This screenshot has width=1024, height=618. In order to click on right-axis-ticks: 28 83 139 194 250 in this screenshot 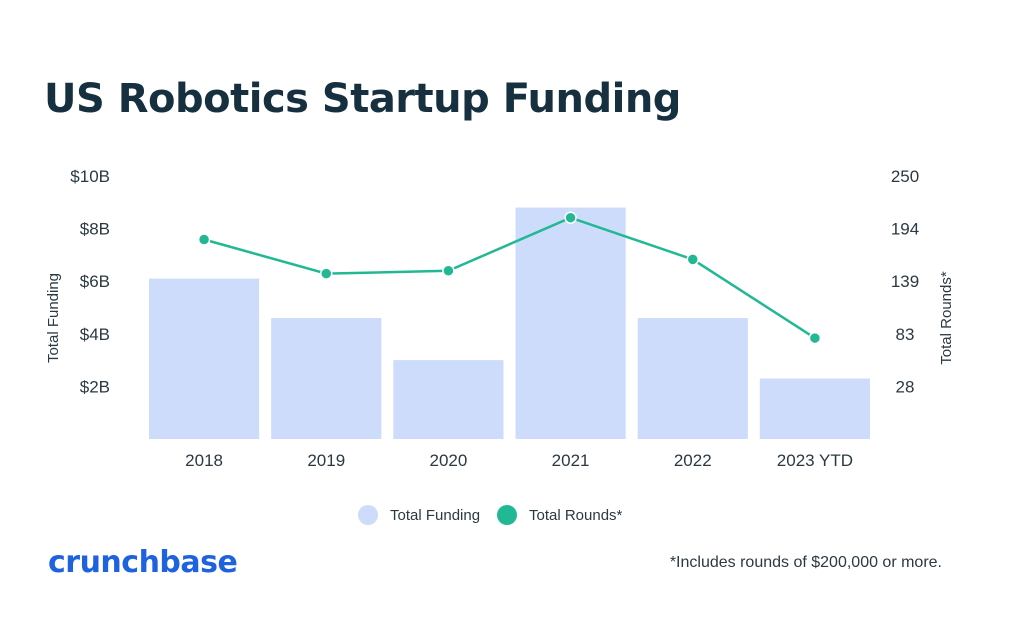, I will do `click(905, 281)`.